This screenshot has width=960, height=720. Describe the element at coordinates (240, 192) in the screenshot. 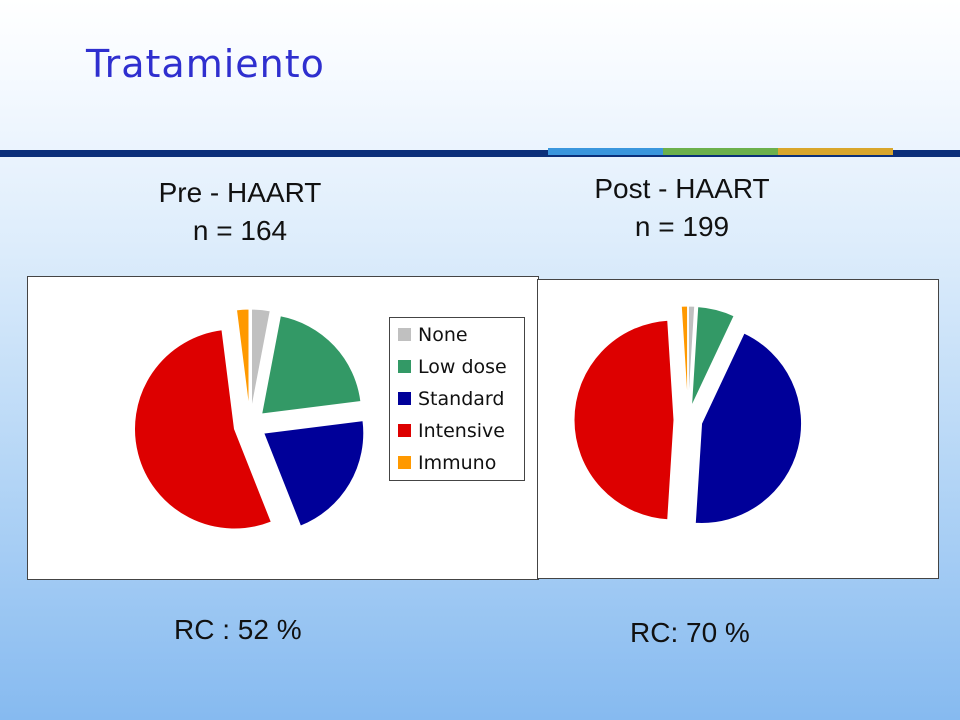

I see `pre-haart-label: Pre - HAART` at that location.